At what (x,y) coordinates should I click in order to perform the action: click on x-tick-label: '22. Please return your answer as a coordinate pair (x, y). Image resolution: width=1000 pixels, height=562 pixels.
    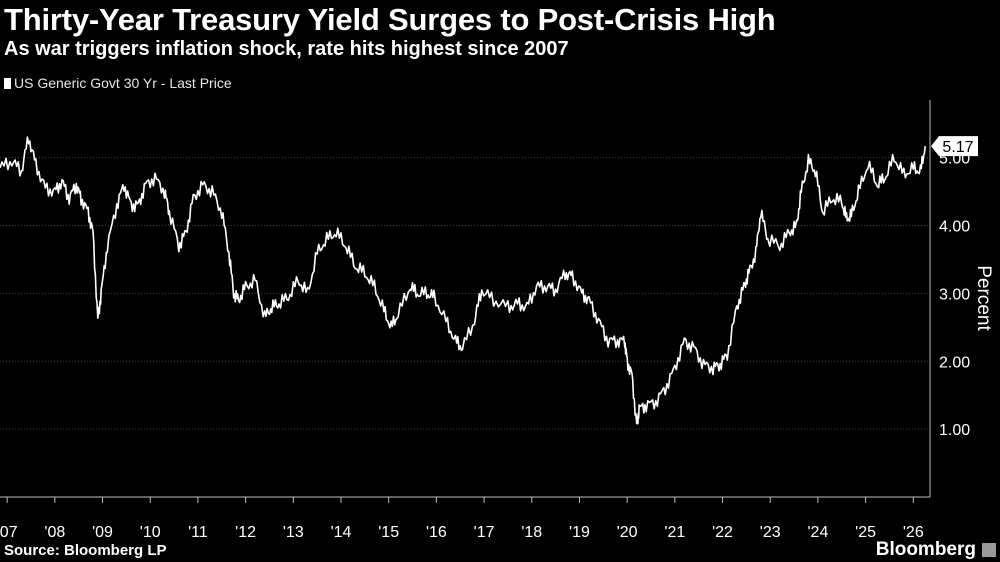
    Looking at the image, I should click on (722, 532).